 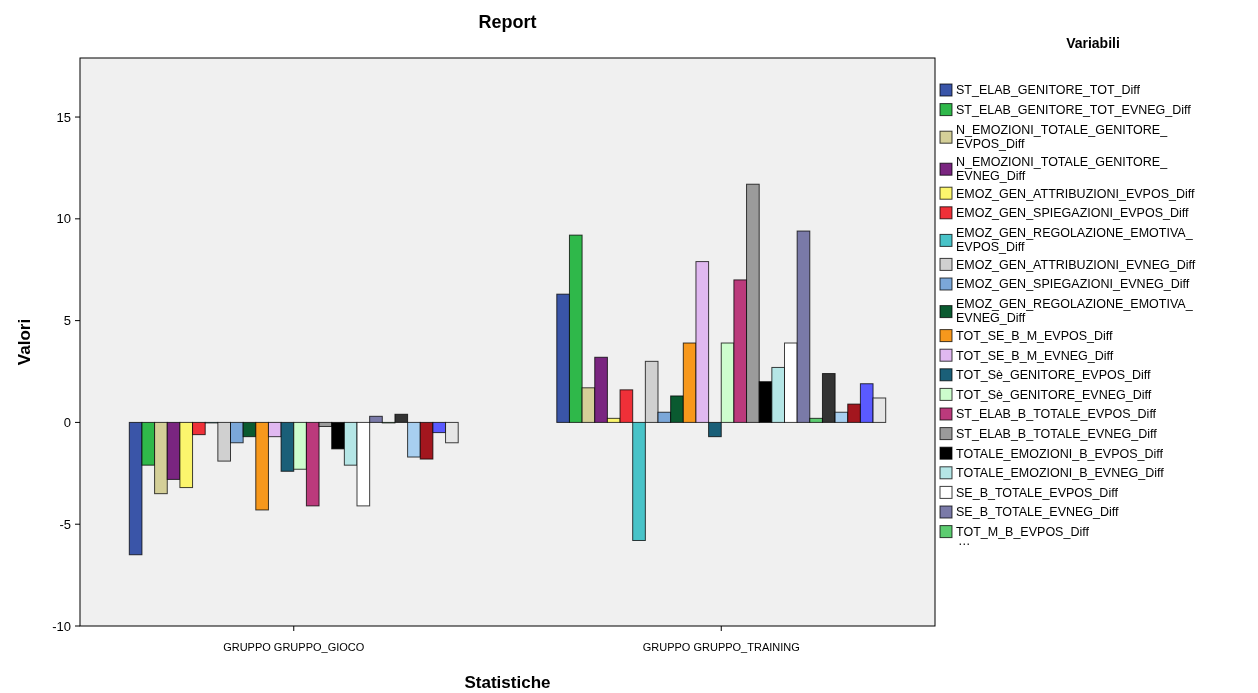 What do you see at coordinates (1057, 433) in the screenshot?
I see `legend-label: ST_ELAB_B_TOTALE_EVNEG_Diff` at bounding box center [1057, 433].